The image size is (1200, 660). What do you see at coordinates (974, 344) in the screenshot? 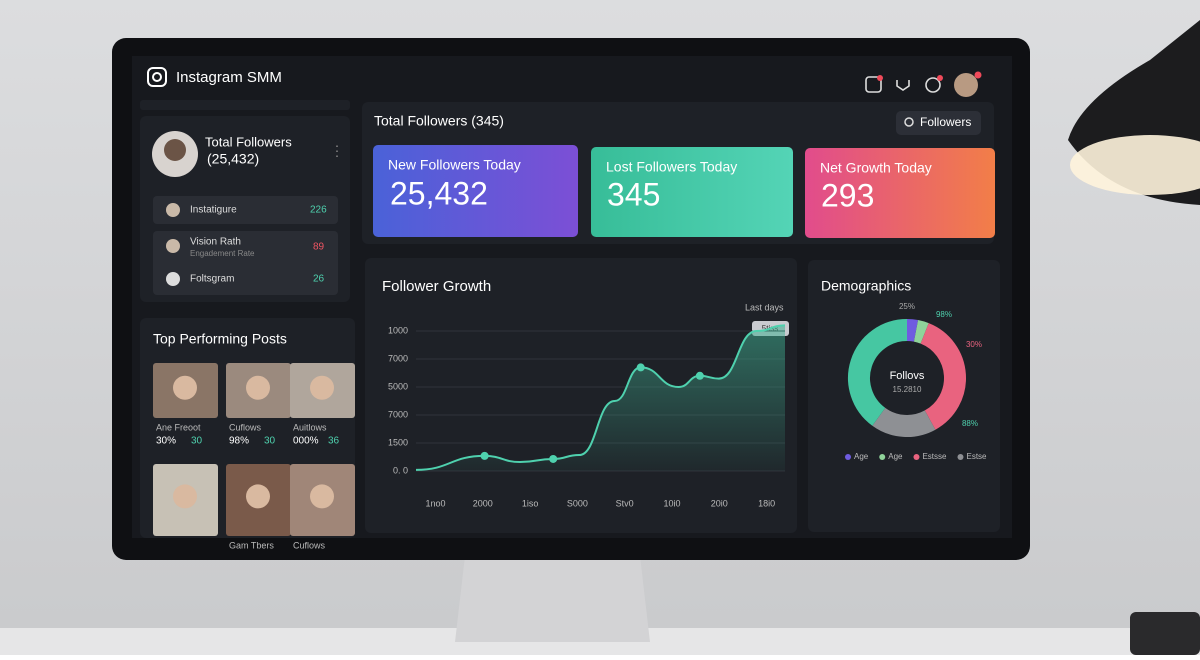
I see `donut-annotation: 30%` at bounding box center [974, 344].